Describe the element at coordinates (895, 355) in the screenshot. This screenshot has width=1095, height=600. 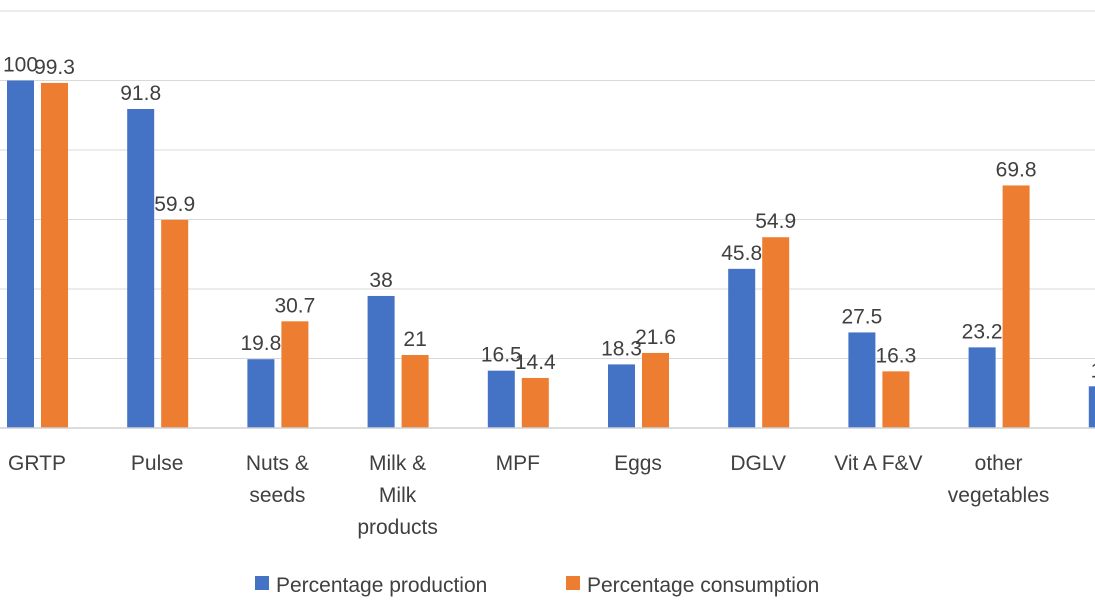
I see `data-label: 16.3` at that location.